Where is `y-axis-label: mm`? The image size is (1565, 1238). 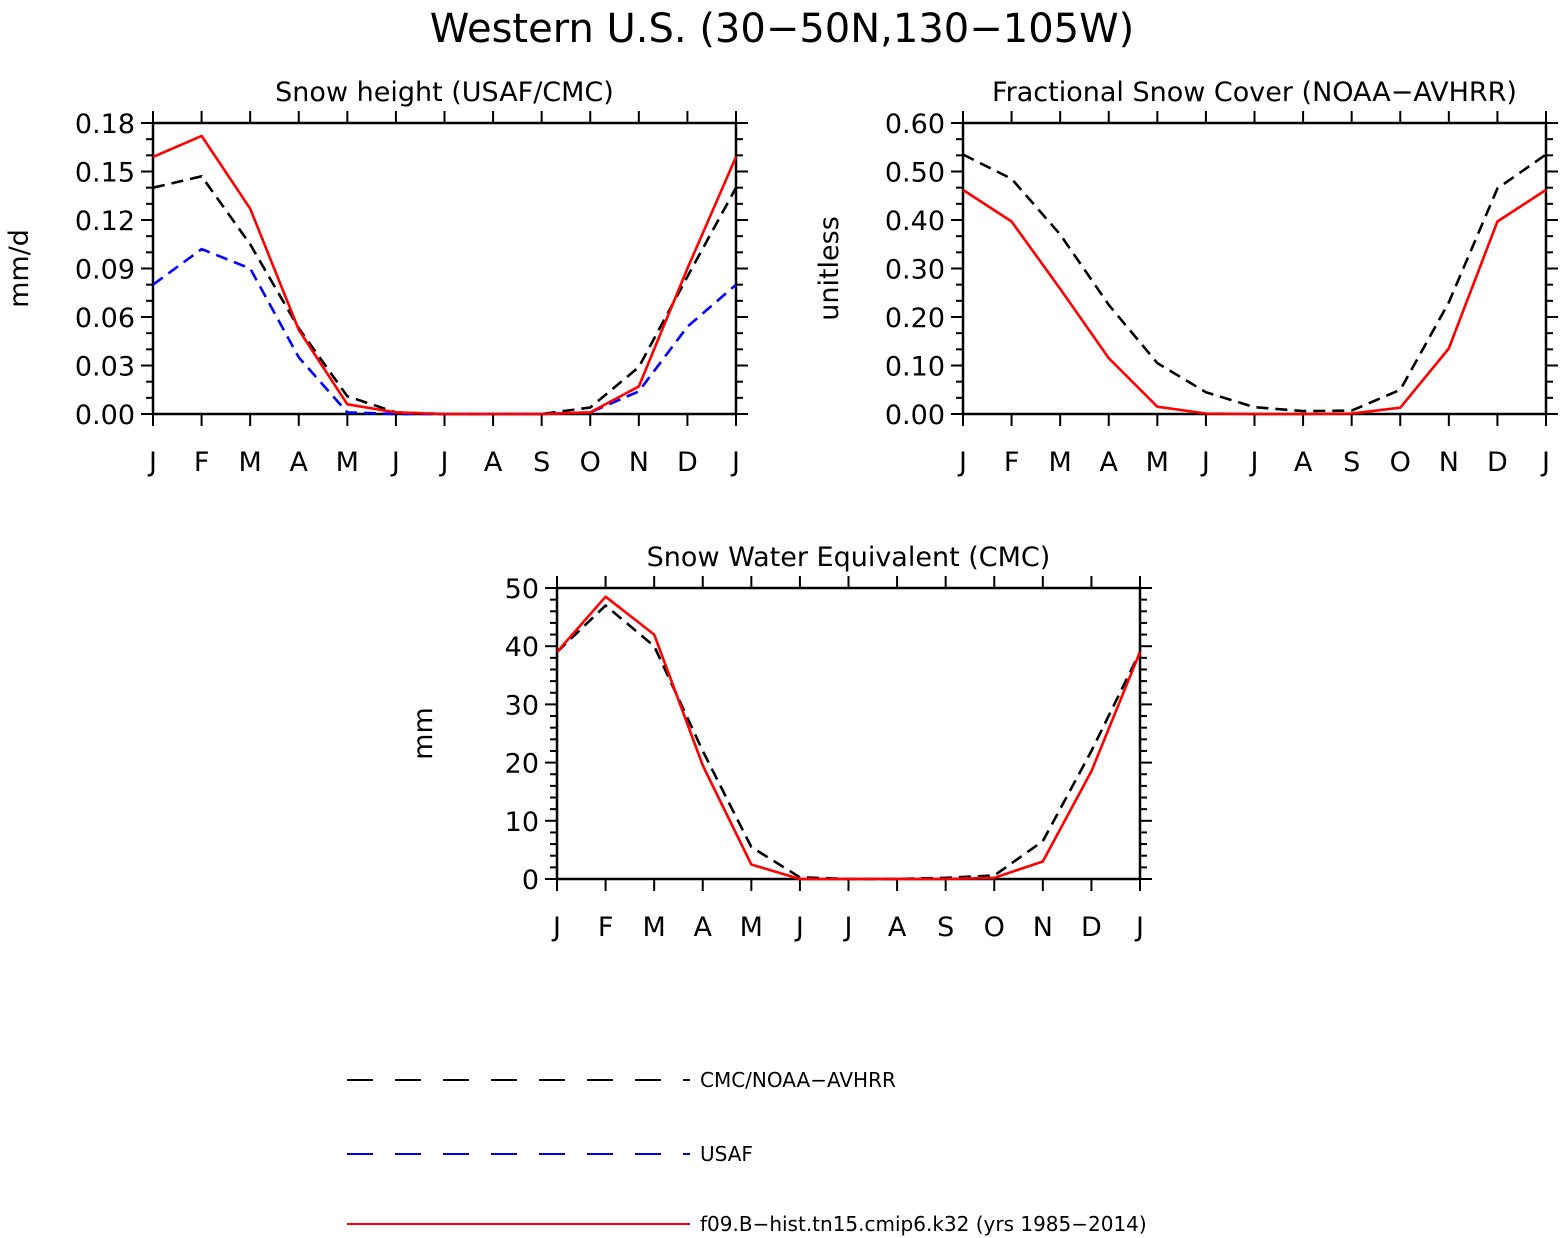
y-axis-label: mm is located at coordinates (423, 733).